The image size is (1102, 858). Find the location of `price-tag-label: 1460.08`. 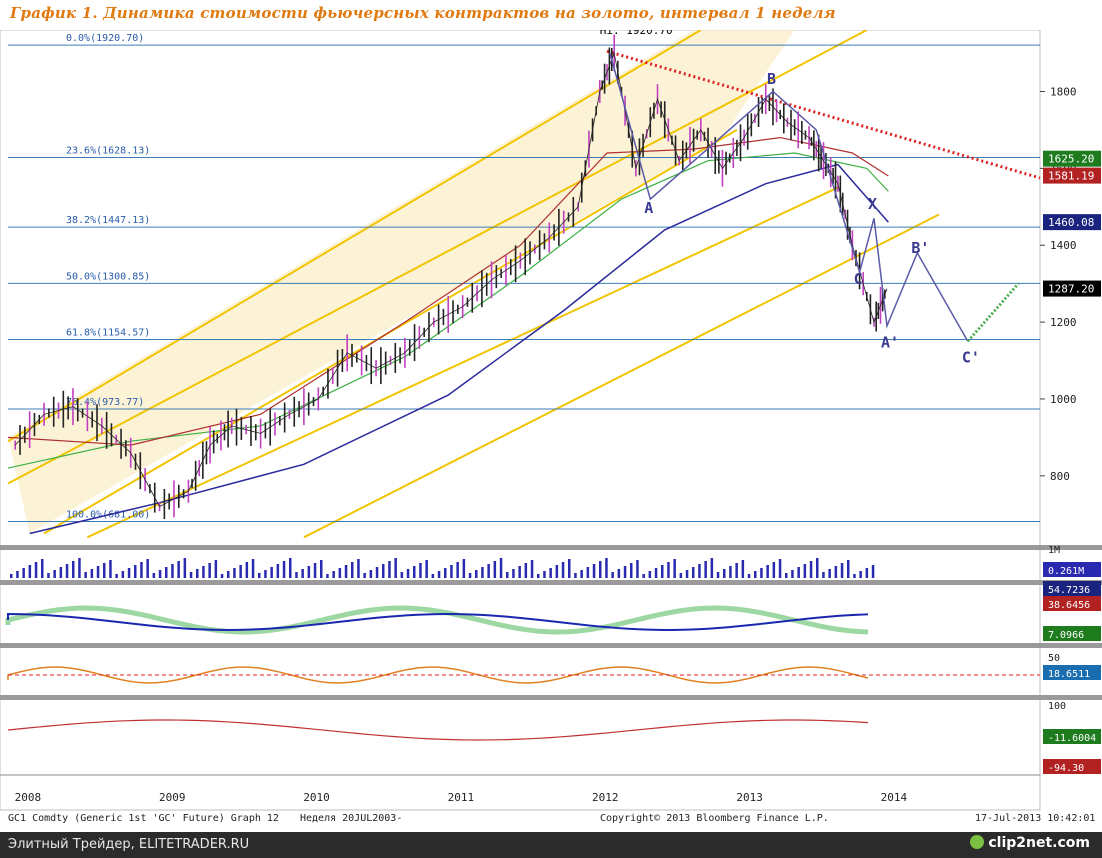

price-tag-label: 1460.08 is located at coordinates (1071, 222).